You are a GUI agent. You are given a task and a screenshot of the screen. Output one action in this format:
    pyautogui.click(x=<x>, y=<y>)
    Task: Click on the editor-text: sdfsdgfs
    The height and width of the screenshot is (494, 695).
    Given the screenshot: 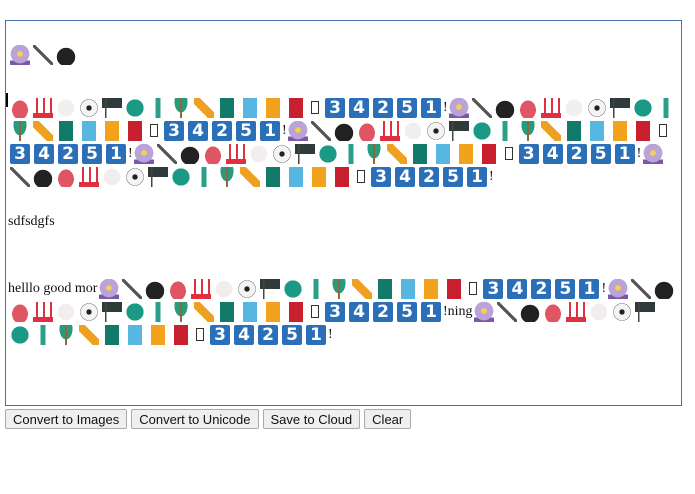 What is the action you would take?
    pyautogui.click(x=31, y=221)
    